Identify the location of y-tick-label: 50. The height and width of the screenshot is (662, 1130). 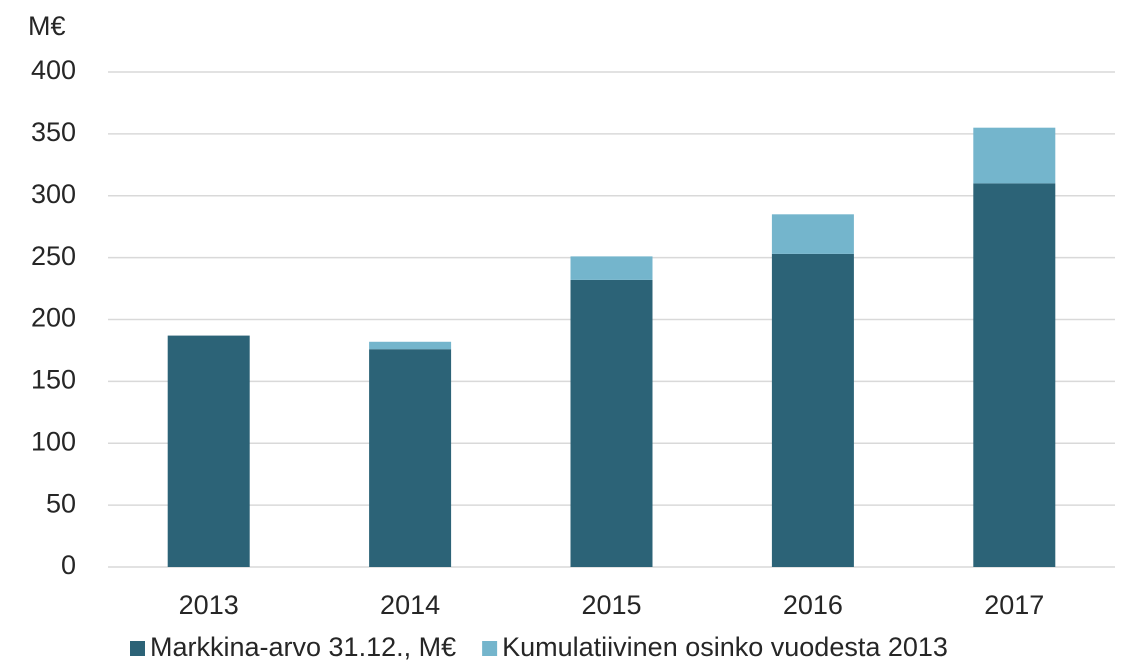
(61, 503).